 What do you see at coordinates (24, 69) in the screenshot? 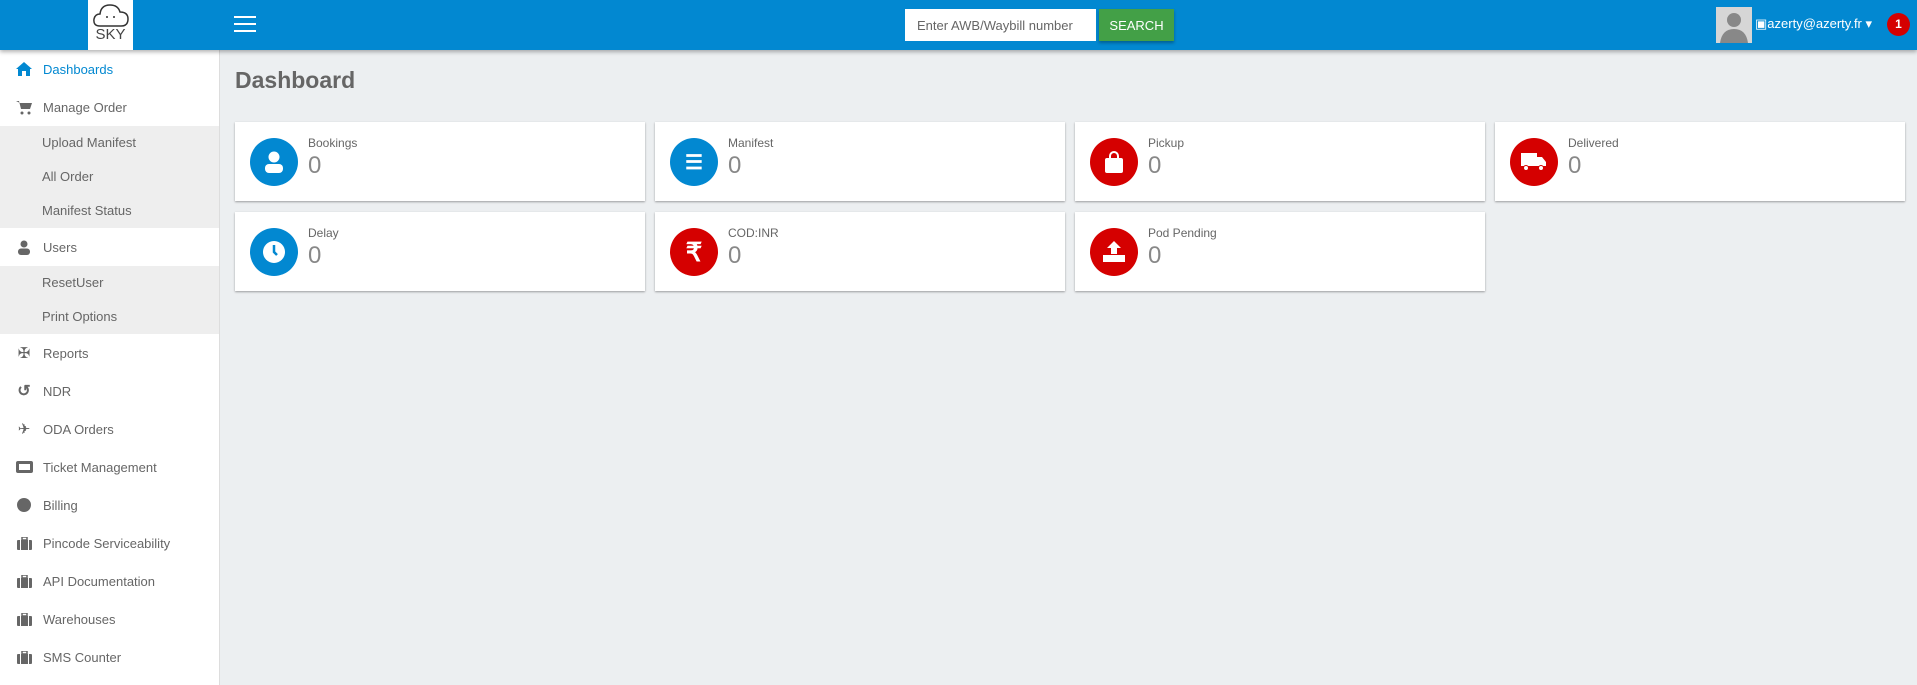
I see `home-icon` at bounding box center [24, 69].